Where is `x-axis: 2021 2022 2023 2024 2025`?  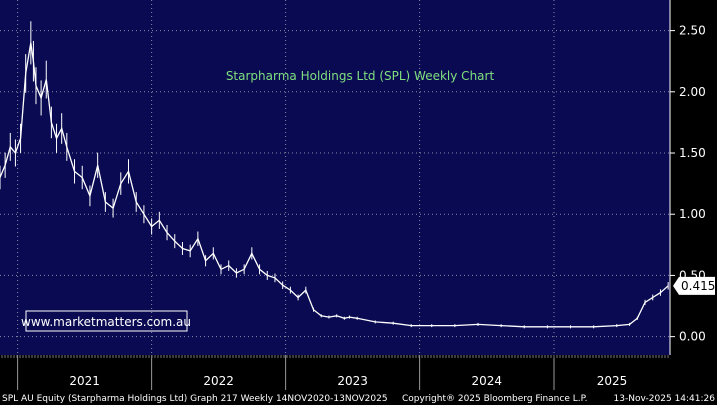 x-axis: 2021 2022 2023 2024 2025 is located at coordinates (335, 372).